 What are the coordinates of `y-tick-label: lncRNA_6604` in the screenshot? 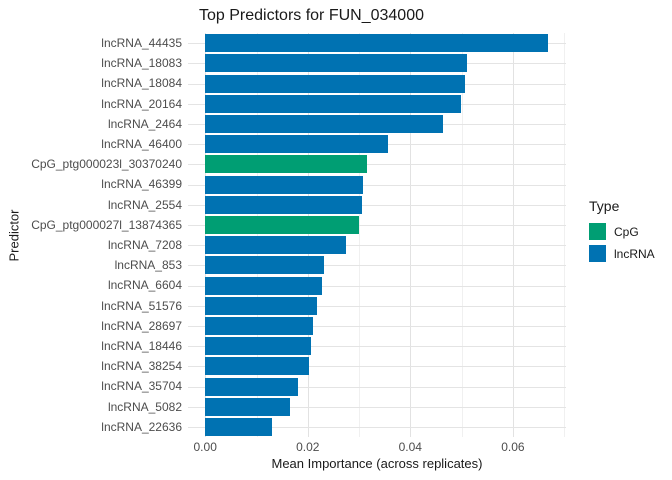 It's located at (144, 285).